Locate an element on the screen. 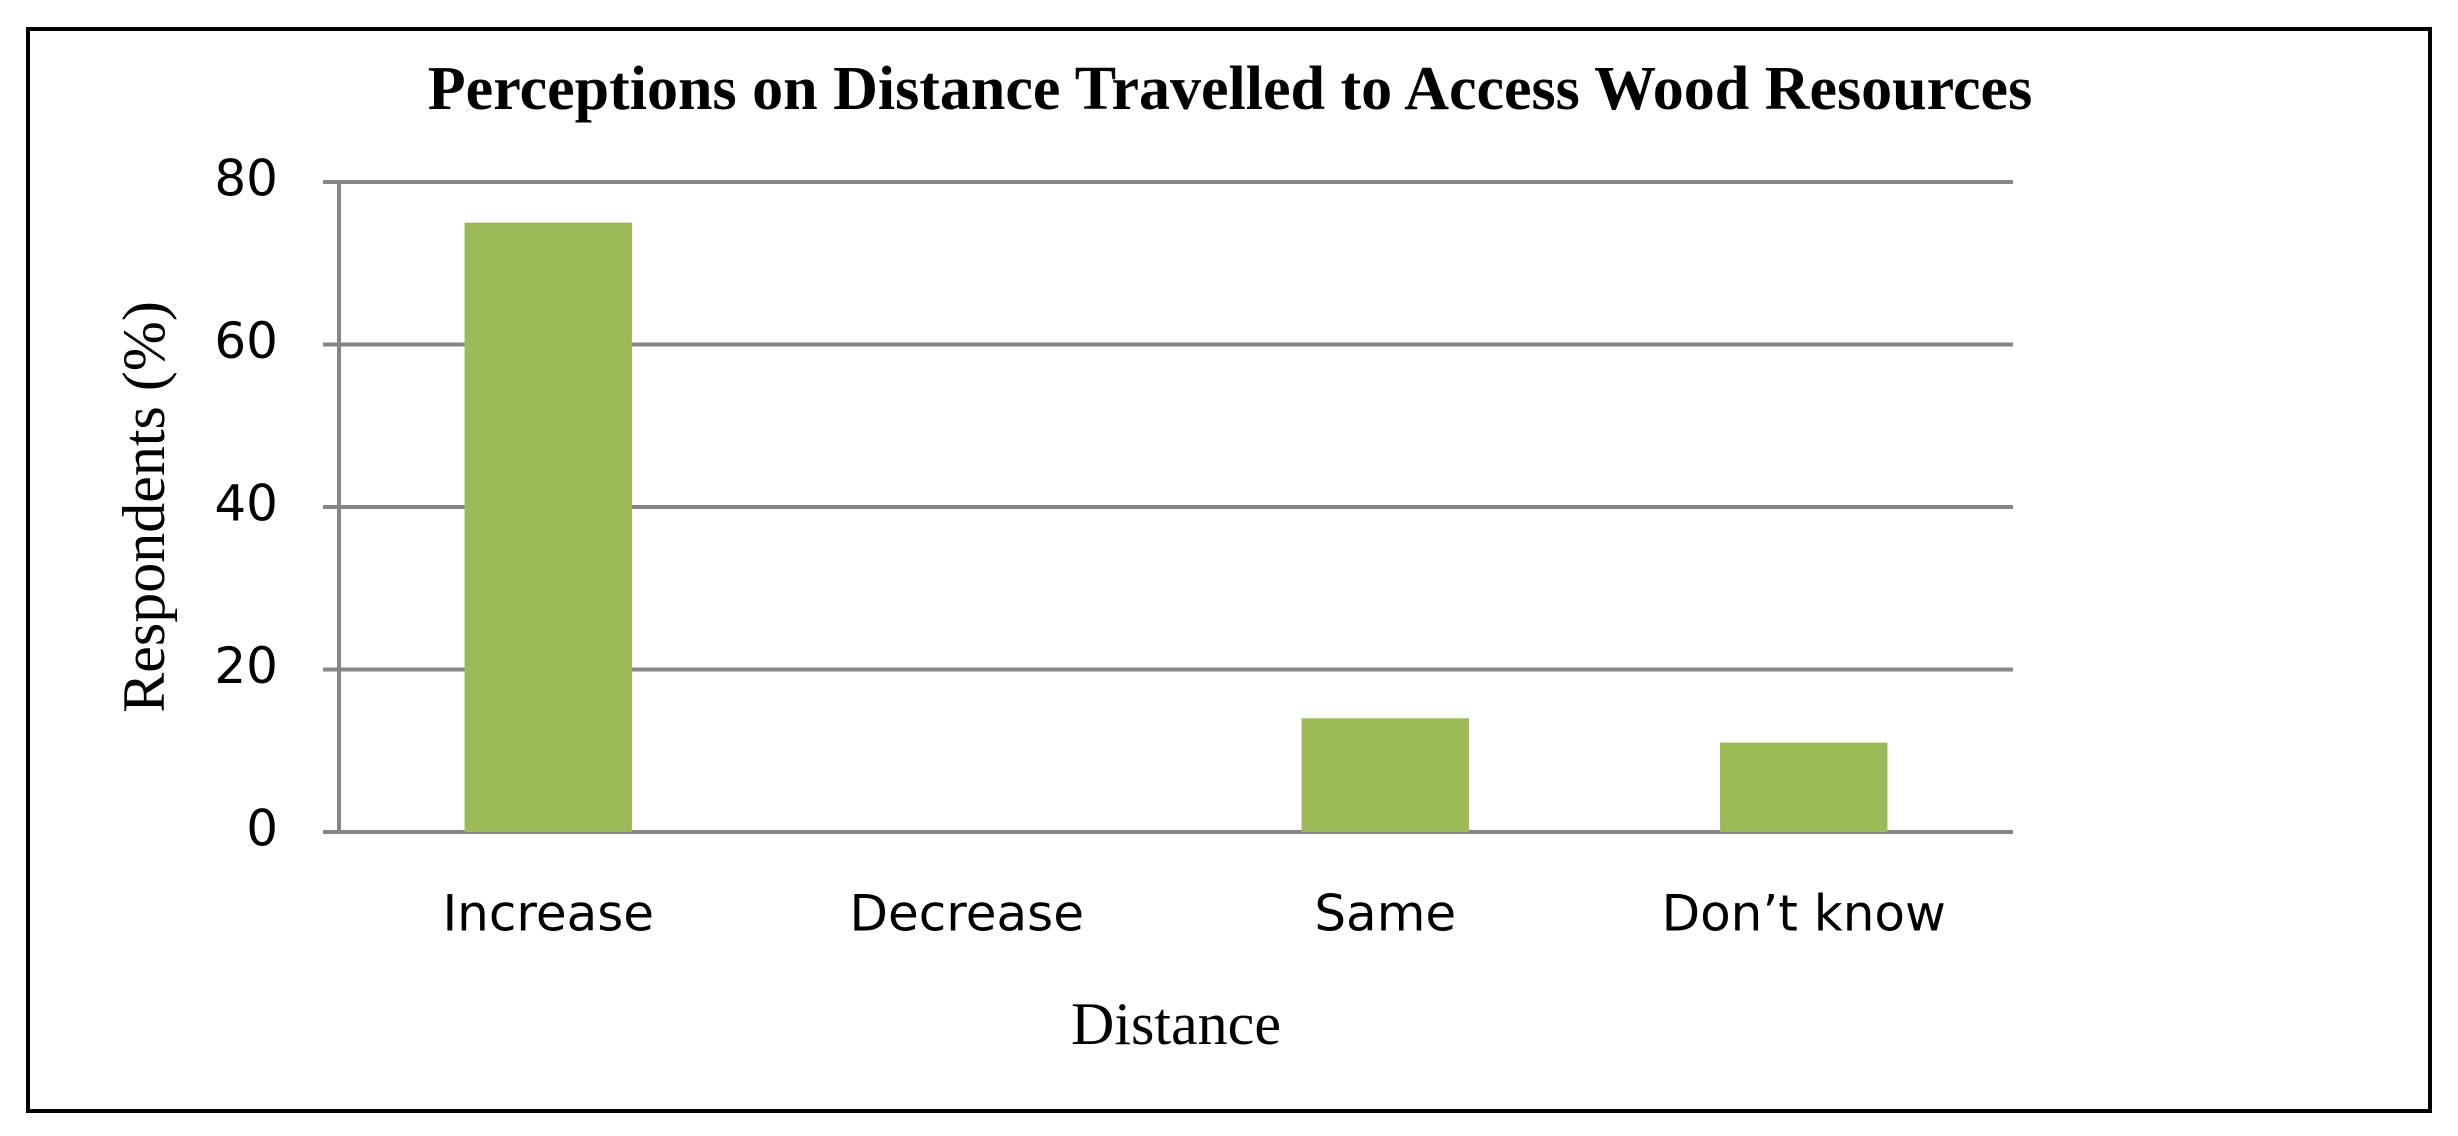 The image size is (2458, 1136). y-tick-label: 20 is located at coordinates (246, 666).